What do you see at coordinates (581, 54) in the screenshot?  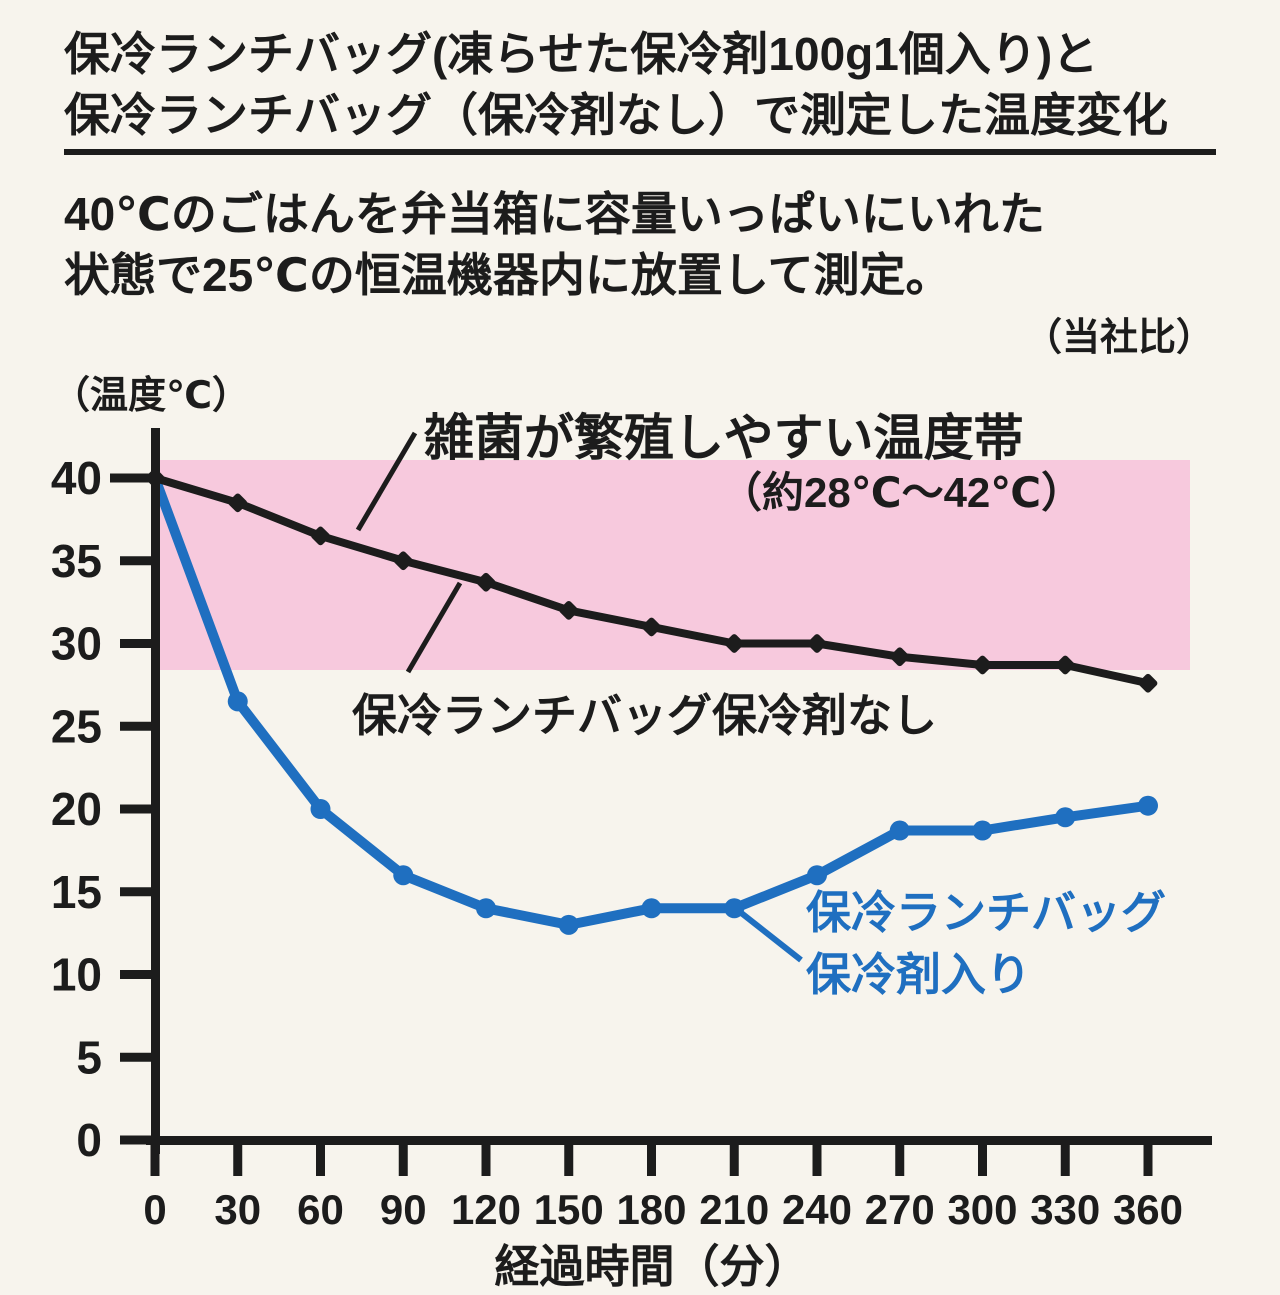 I see `chart-title-line1: 保冷ランチバッグ(凍らせた保冷剤100g1個入り)と` at bounding box center [581, 54].